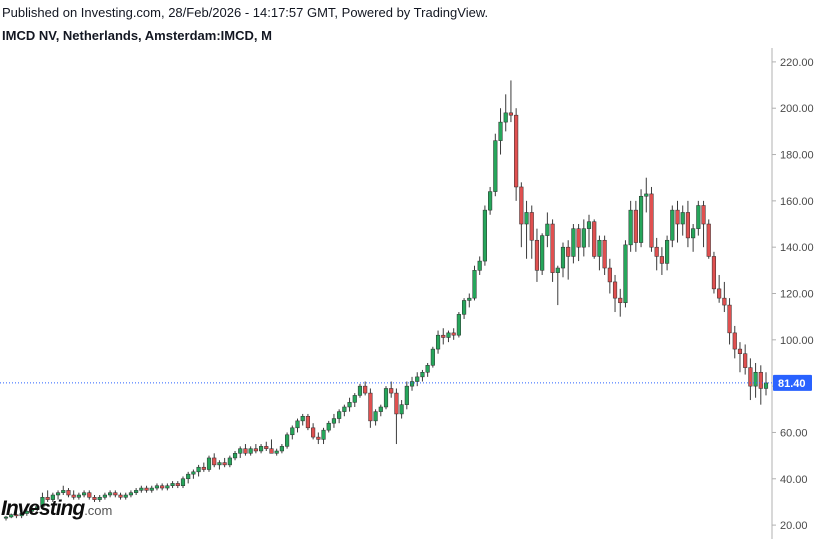 The width and height of the screenshot is (833, 539). I want to click on y-tick-label: 120.00, so click(797, 295).